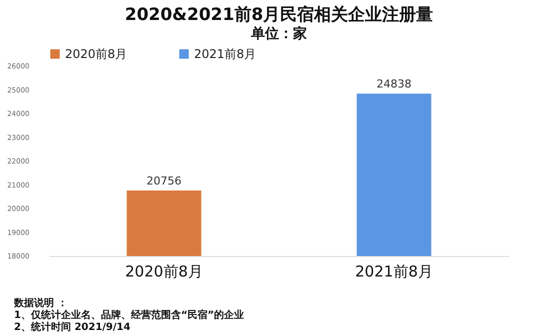 The height and width of the screenshot is (336, 553). What do you see at coordinates (279, 15) in the screenshot?
I see `chart-title: 2020&2021前8月民宿相关企业注册量` at bounding box center [279, 15].